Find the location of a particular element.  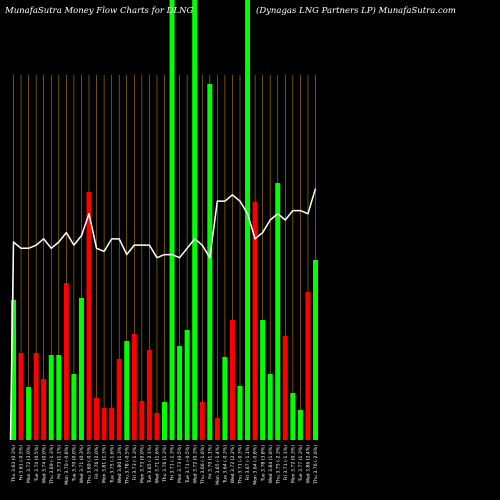

x-tick-label: Tue 3.70 (0.0%) is located at coordinates (75, 463).